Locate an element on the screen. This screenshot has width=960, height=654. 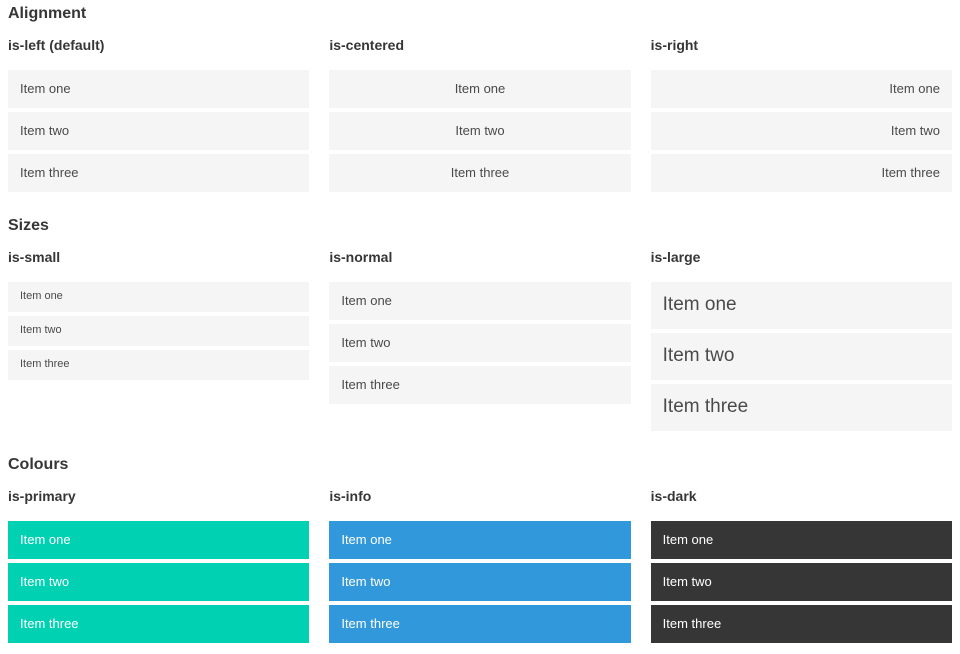
variant-is-small: is-small Item one Item two Item three is located at coordinates (159, 316).